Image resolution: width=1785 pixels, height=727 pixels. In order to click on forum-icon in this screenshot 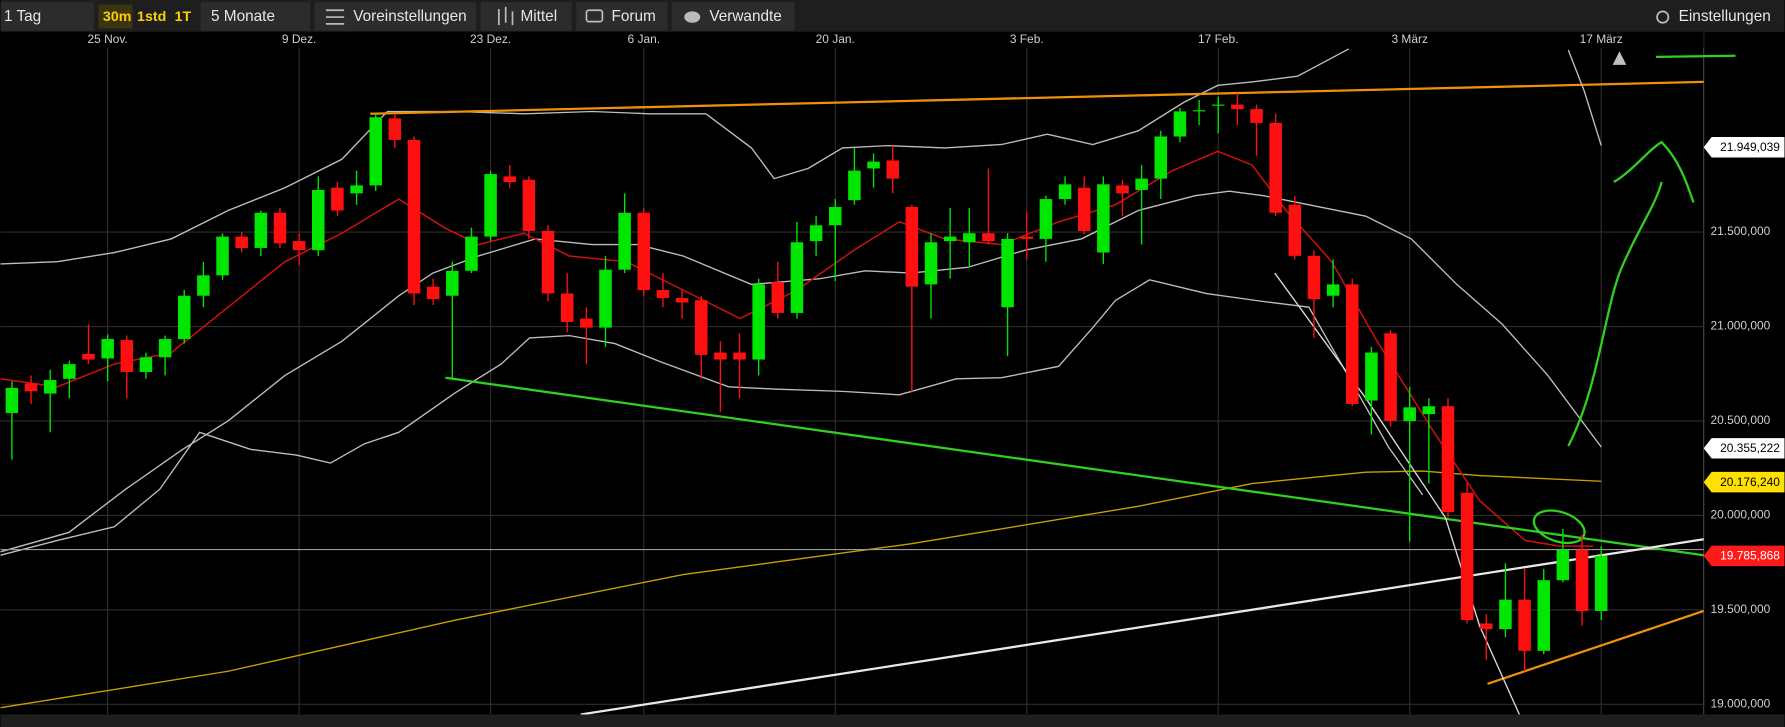, I will do `click(594, 16)`.